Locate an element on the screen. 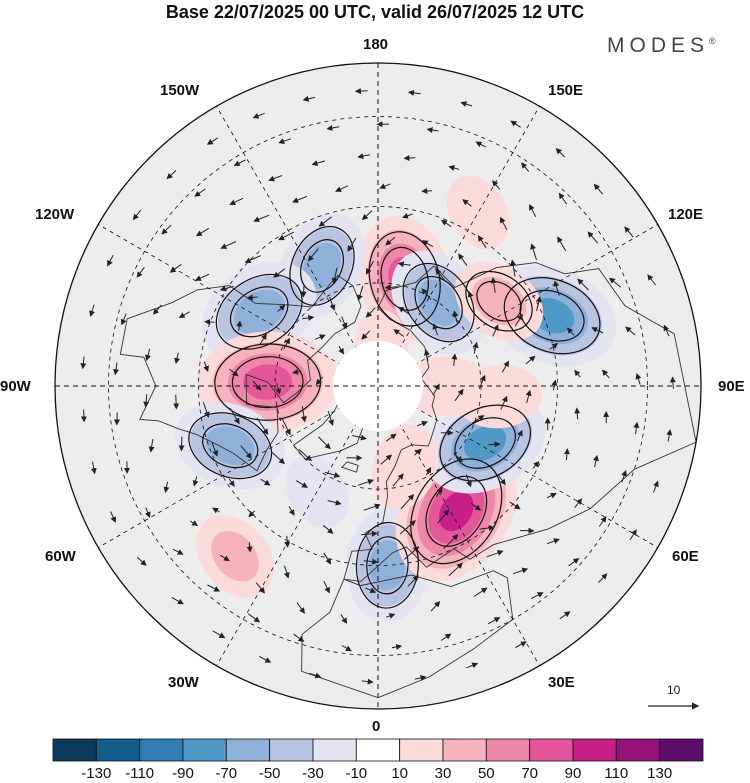  colorbar-tick-label: 90 is located at coordinates (573, 773).